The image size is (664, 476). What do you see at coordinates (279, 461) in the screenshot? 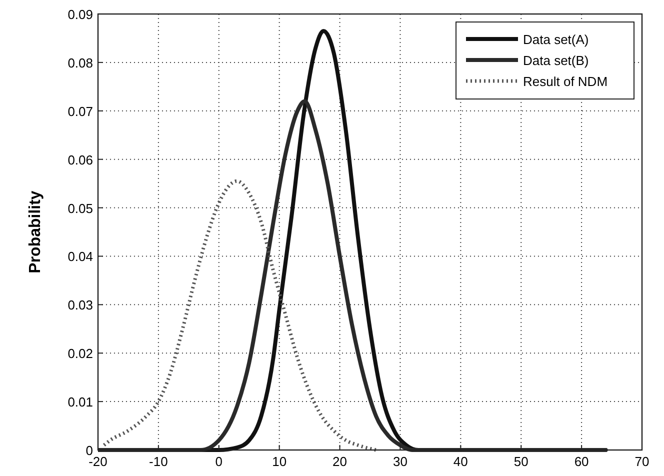
I see `x-tick-label: 10` at bounding box center [279, 461].